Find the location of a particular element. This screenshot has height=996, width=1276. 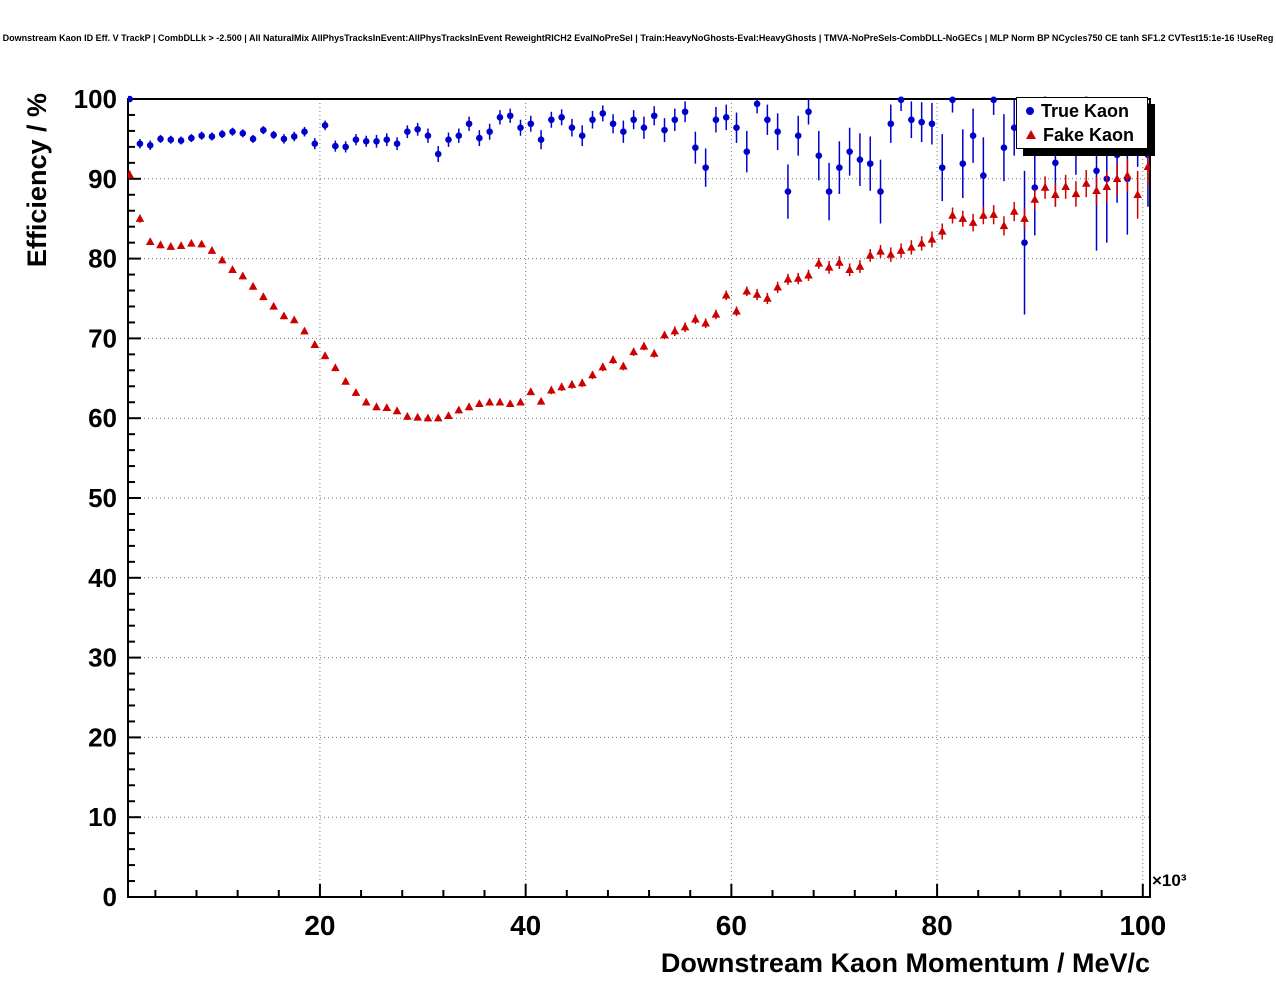

svg-text: 0 is located at coordinates (110, 897).